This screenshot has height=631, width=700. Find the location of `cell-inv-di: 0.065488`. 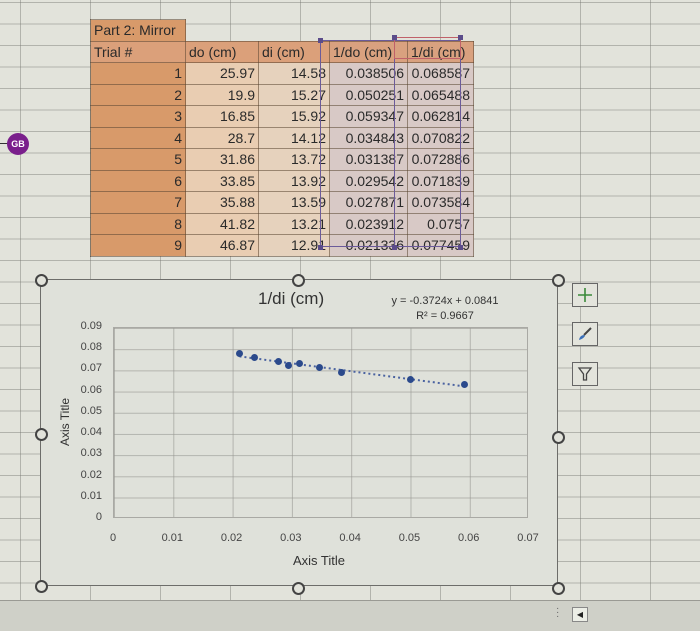

cell-inv-di: 0.065488 is located at coordinates (440, 94).